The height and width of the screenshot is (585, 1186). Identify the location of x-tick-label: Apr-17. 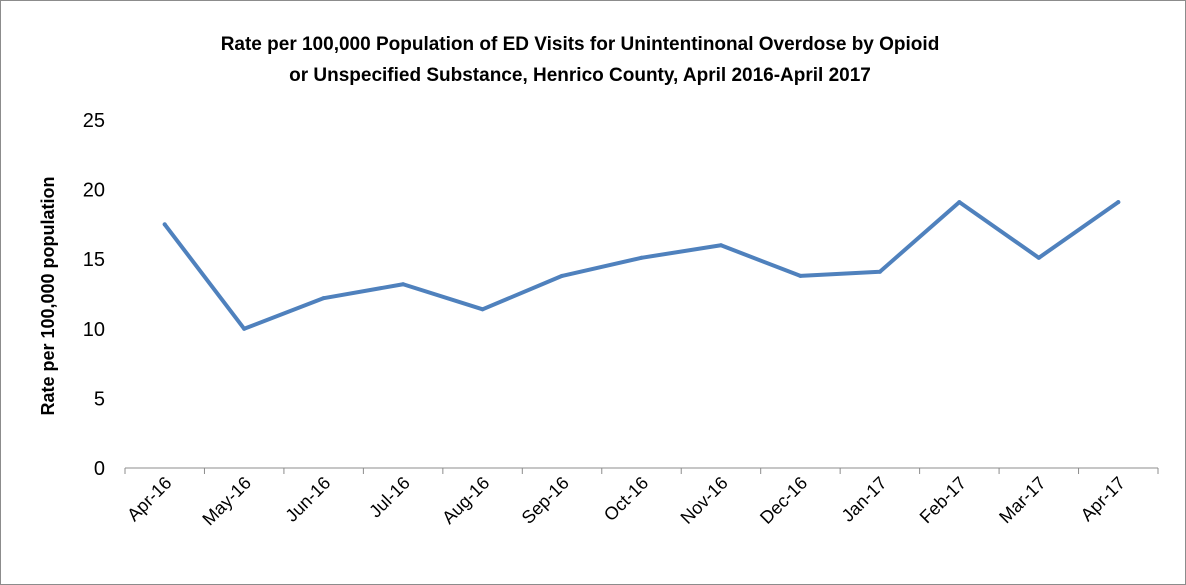
(1103, 499).